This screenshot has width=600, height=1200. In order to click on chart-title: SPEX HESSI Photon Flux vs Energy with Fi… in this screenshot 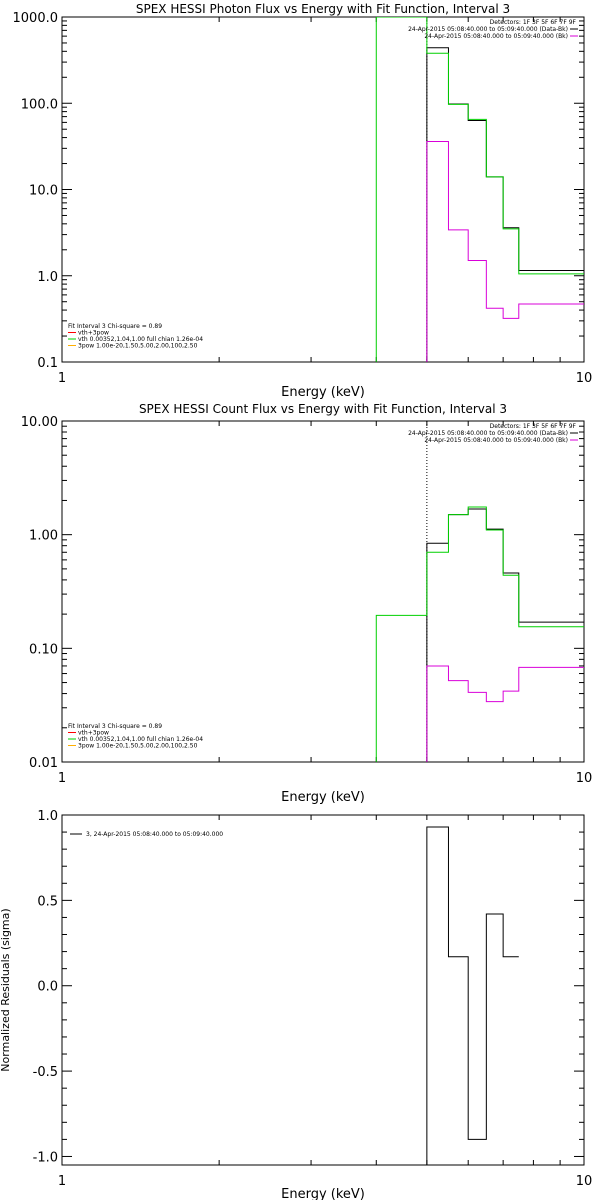, I will do `click(323, 9)`.